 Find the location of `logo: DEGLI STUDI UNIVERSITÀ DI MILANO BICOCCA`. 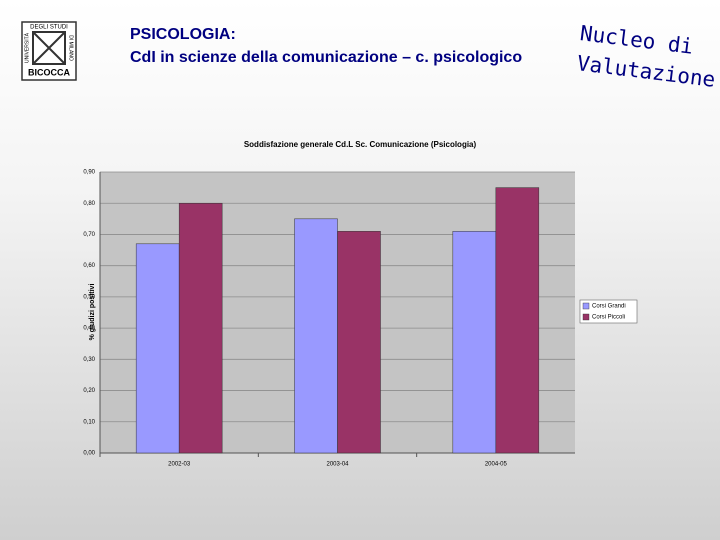

logo: DEGLI STUDI UNIVERSITÀ DI MILANO BICOCCA is located at coordinates (49, 51).